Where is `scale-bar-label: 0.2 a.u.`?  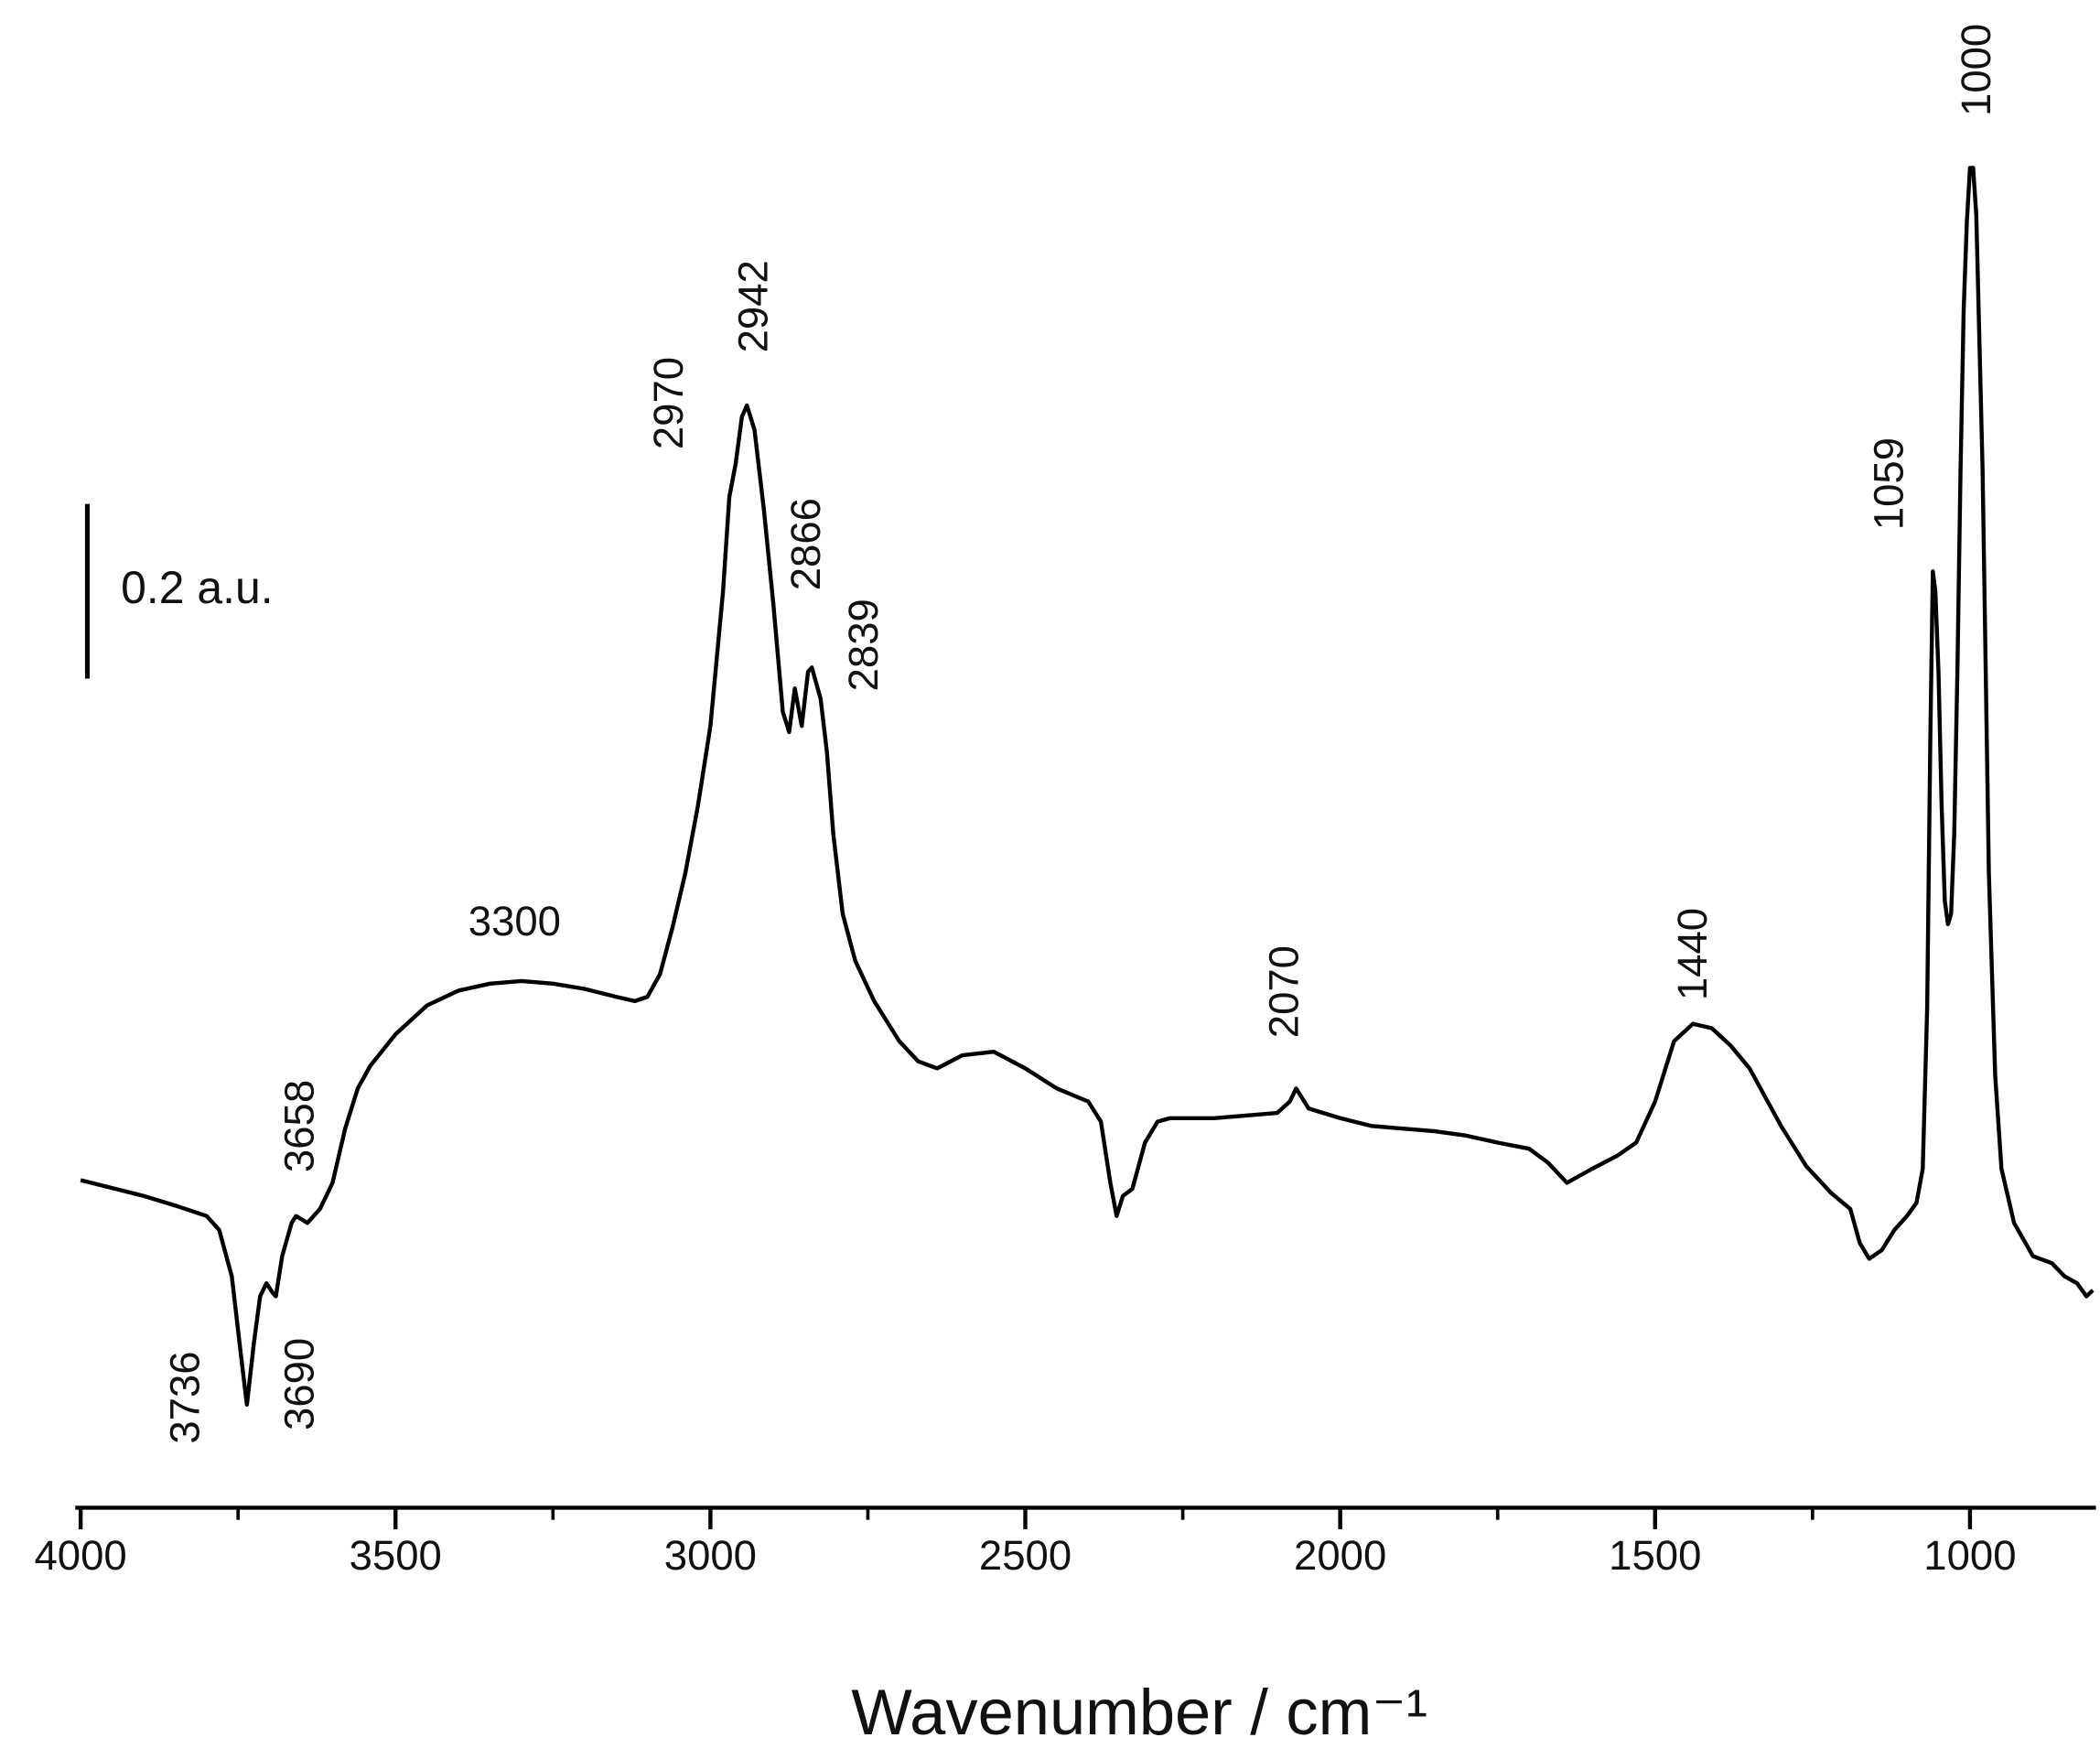 scale-bar-label: 0.2 a.u. is located at coordinates (197, 587).